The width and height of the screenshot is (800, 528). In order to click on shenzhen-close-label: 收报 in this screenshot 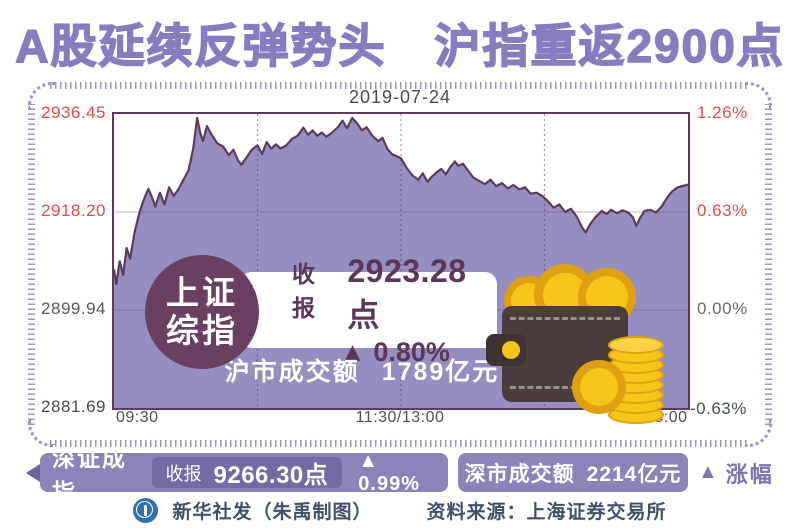, I will do `click(183, 473)`.